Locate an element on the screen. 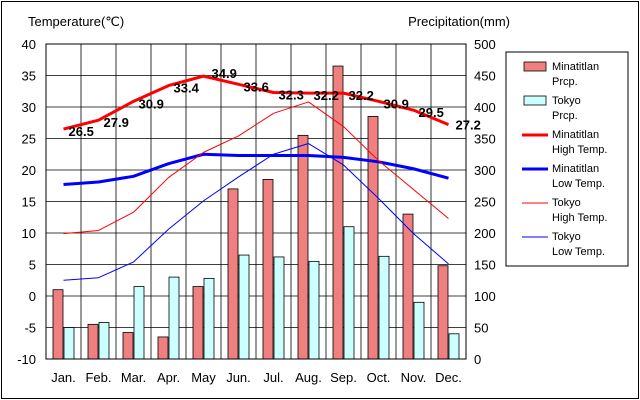 This screenshot has height=400, width=640. x-tick-label: May is located at coordinates (203, 377).